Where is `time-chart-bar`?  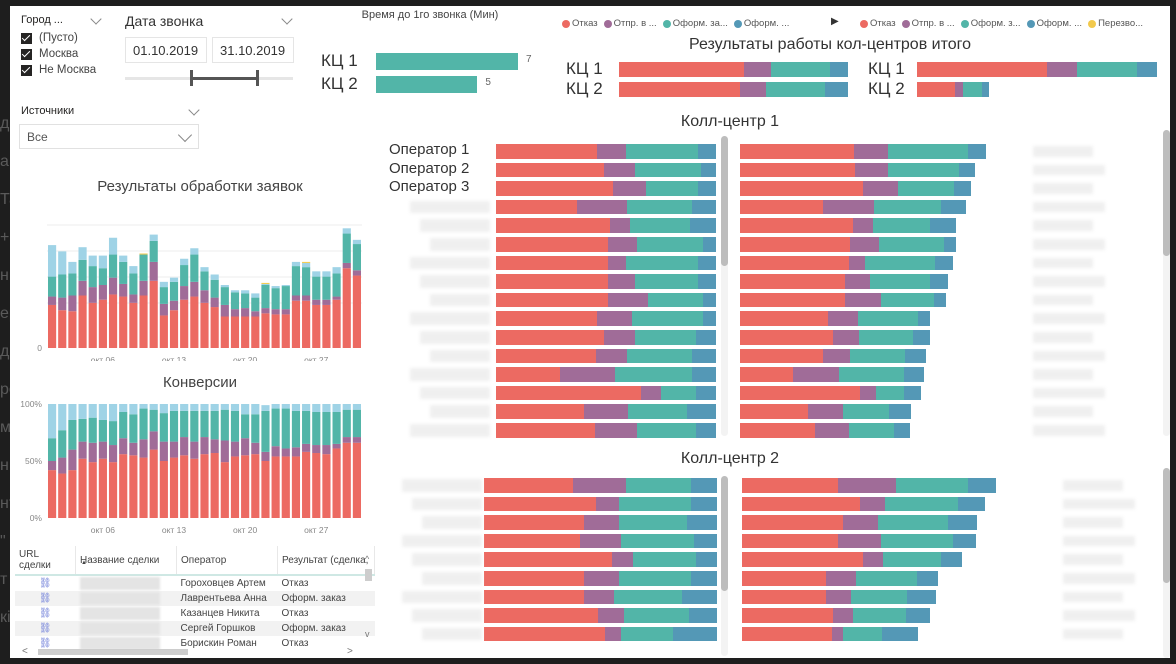 time-chart-bar is located at coordinates (447, 61).